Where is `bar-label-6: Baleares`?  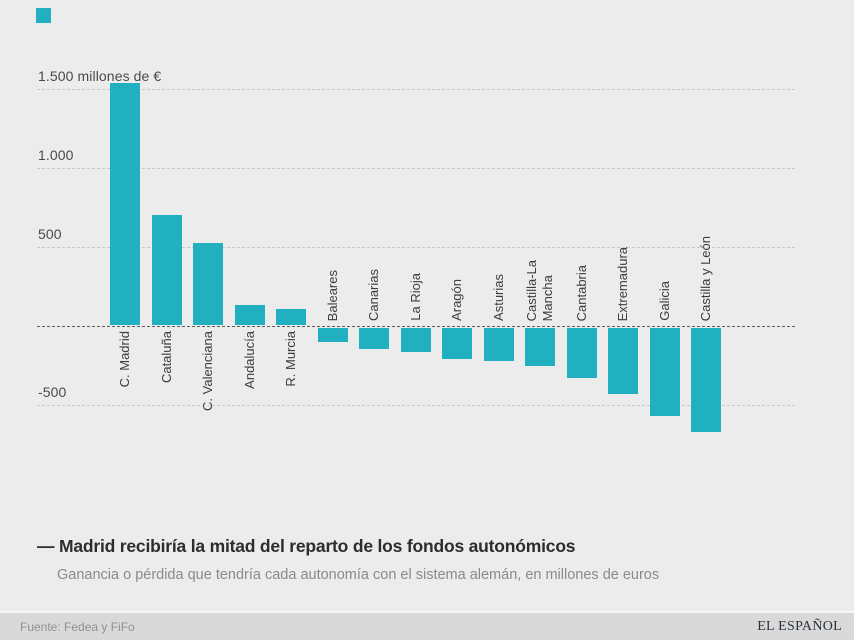
bar-label-6: Baleares is located at coordinates (332, 295).